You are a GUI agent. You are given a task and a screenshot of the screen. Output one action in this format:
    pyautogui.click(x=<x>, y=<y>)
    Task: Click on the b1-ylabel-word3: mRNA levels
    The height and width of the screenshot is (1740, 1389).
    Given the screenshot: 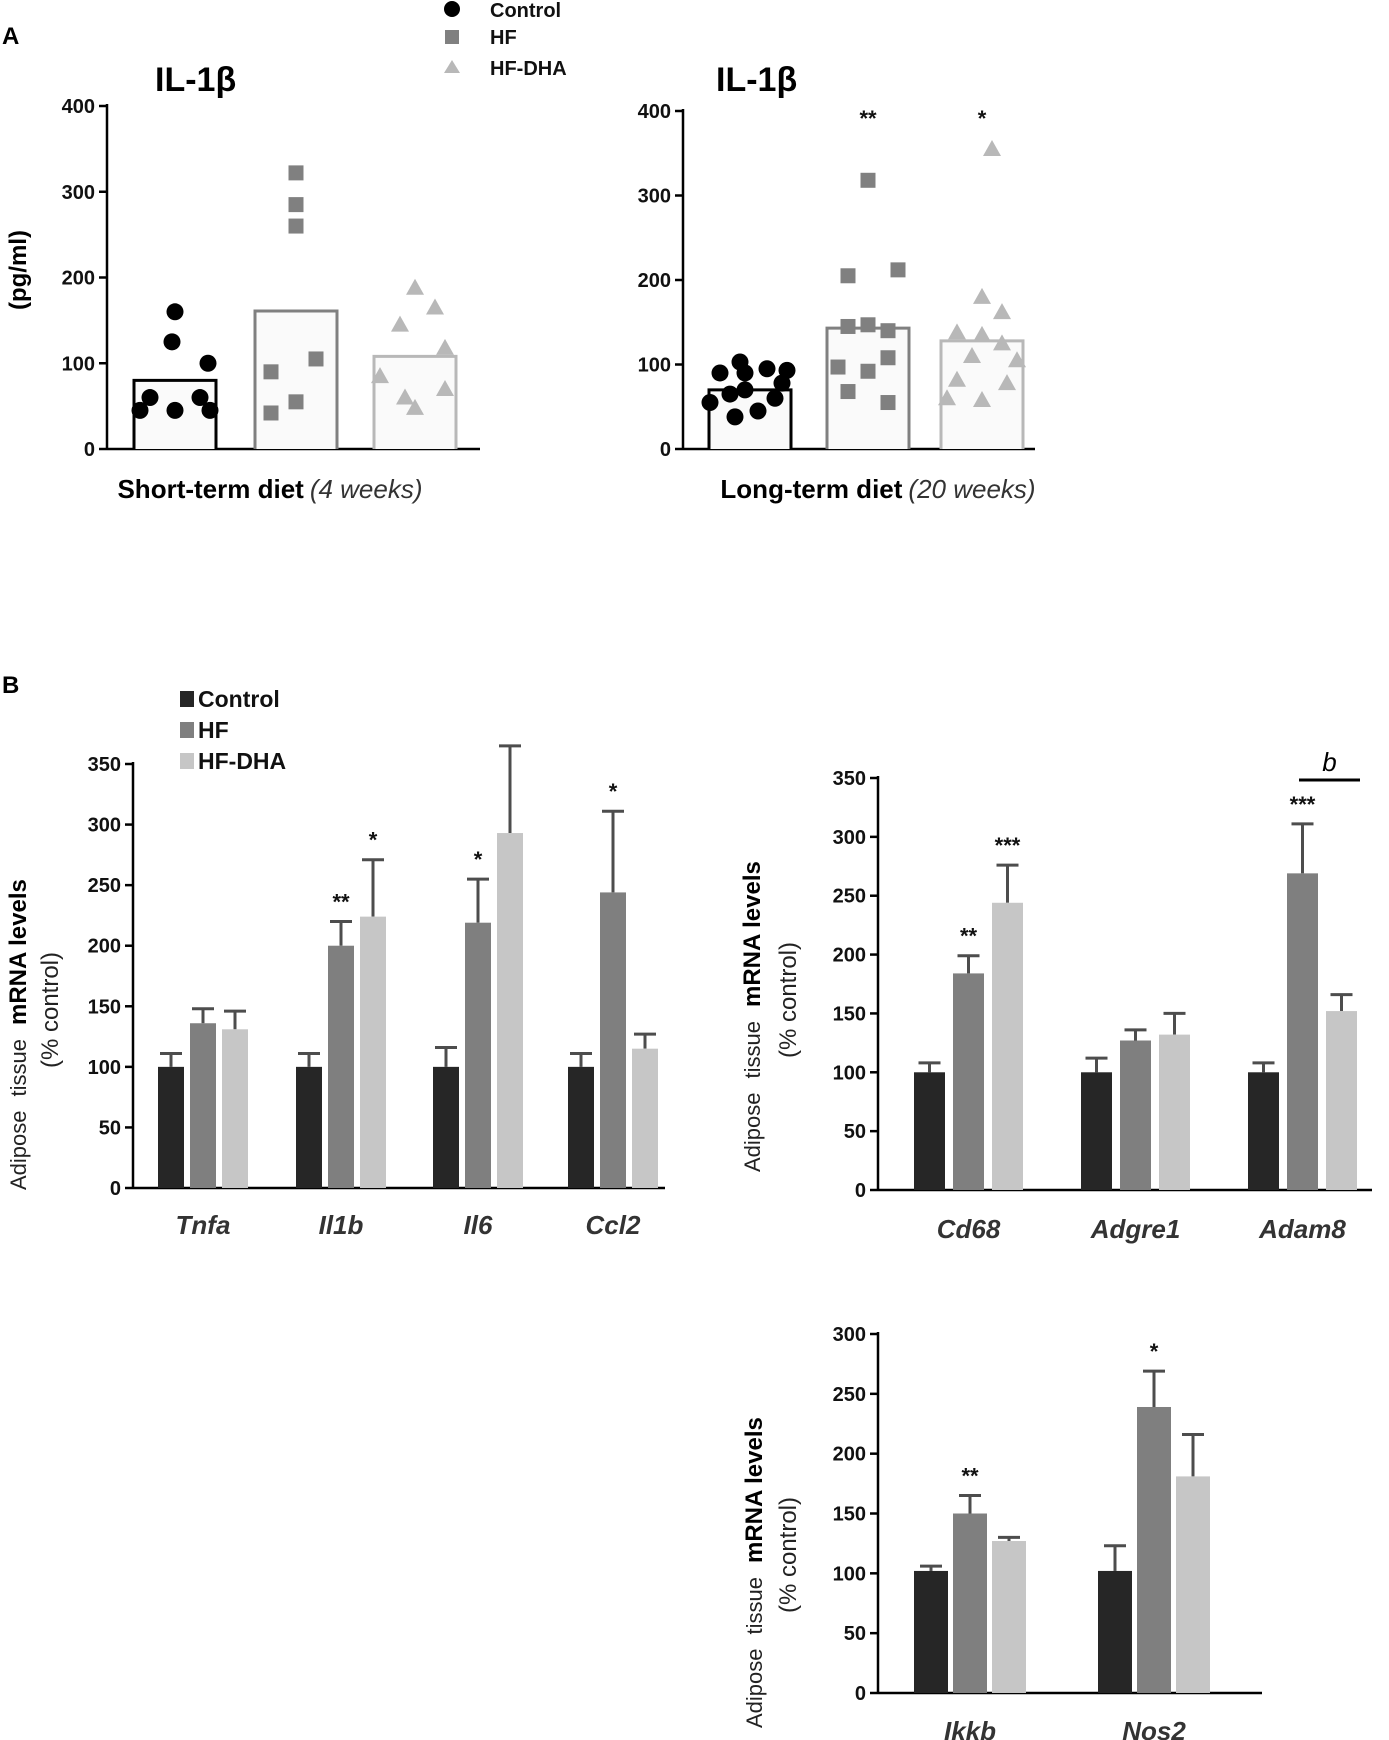 What is the action you would take?
    pyautogui.click(x=18, y=952)
    